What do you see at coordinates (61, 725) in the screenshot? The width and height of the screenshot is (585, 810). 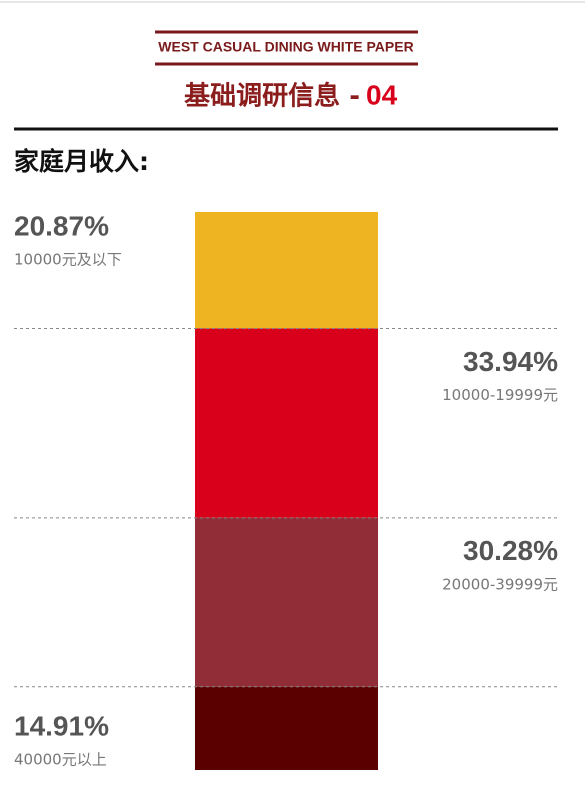 I see `value-label: 14.91%` at bounding box center [61, 725].